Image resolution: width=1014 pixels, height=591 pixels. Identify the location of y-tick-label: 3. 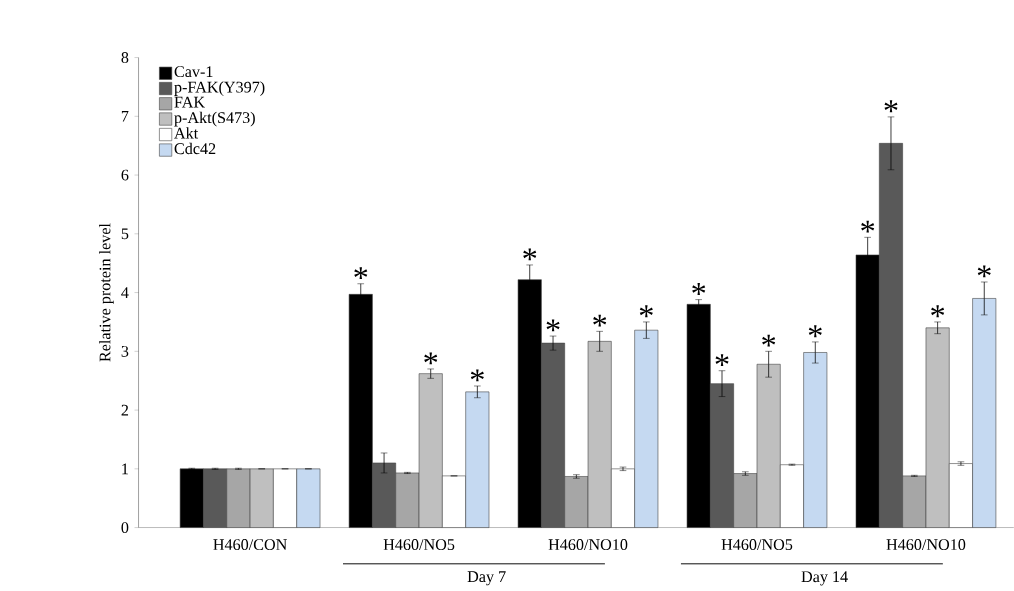
(125, 351).